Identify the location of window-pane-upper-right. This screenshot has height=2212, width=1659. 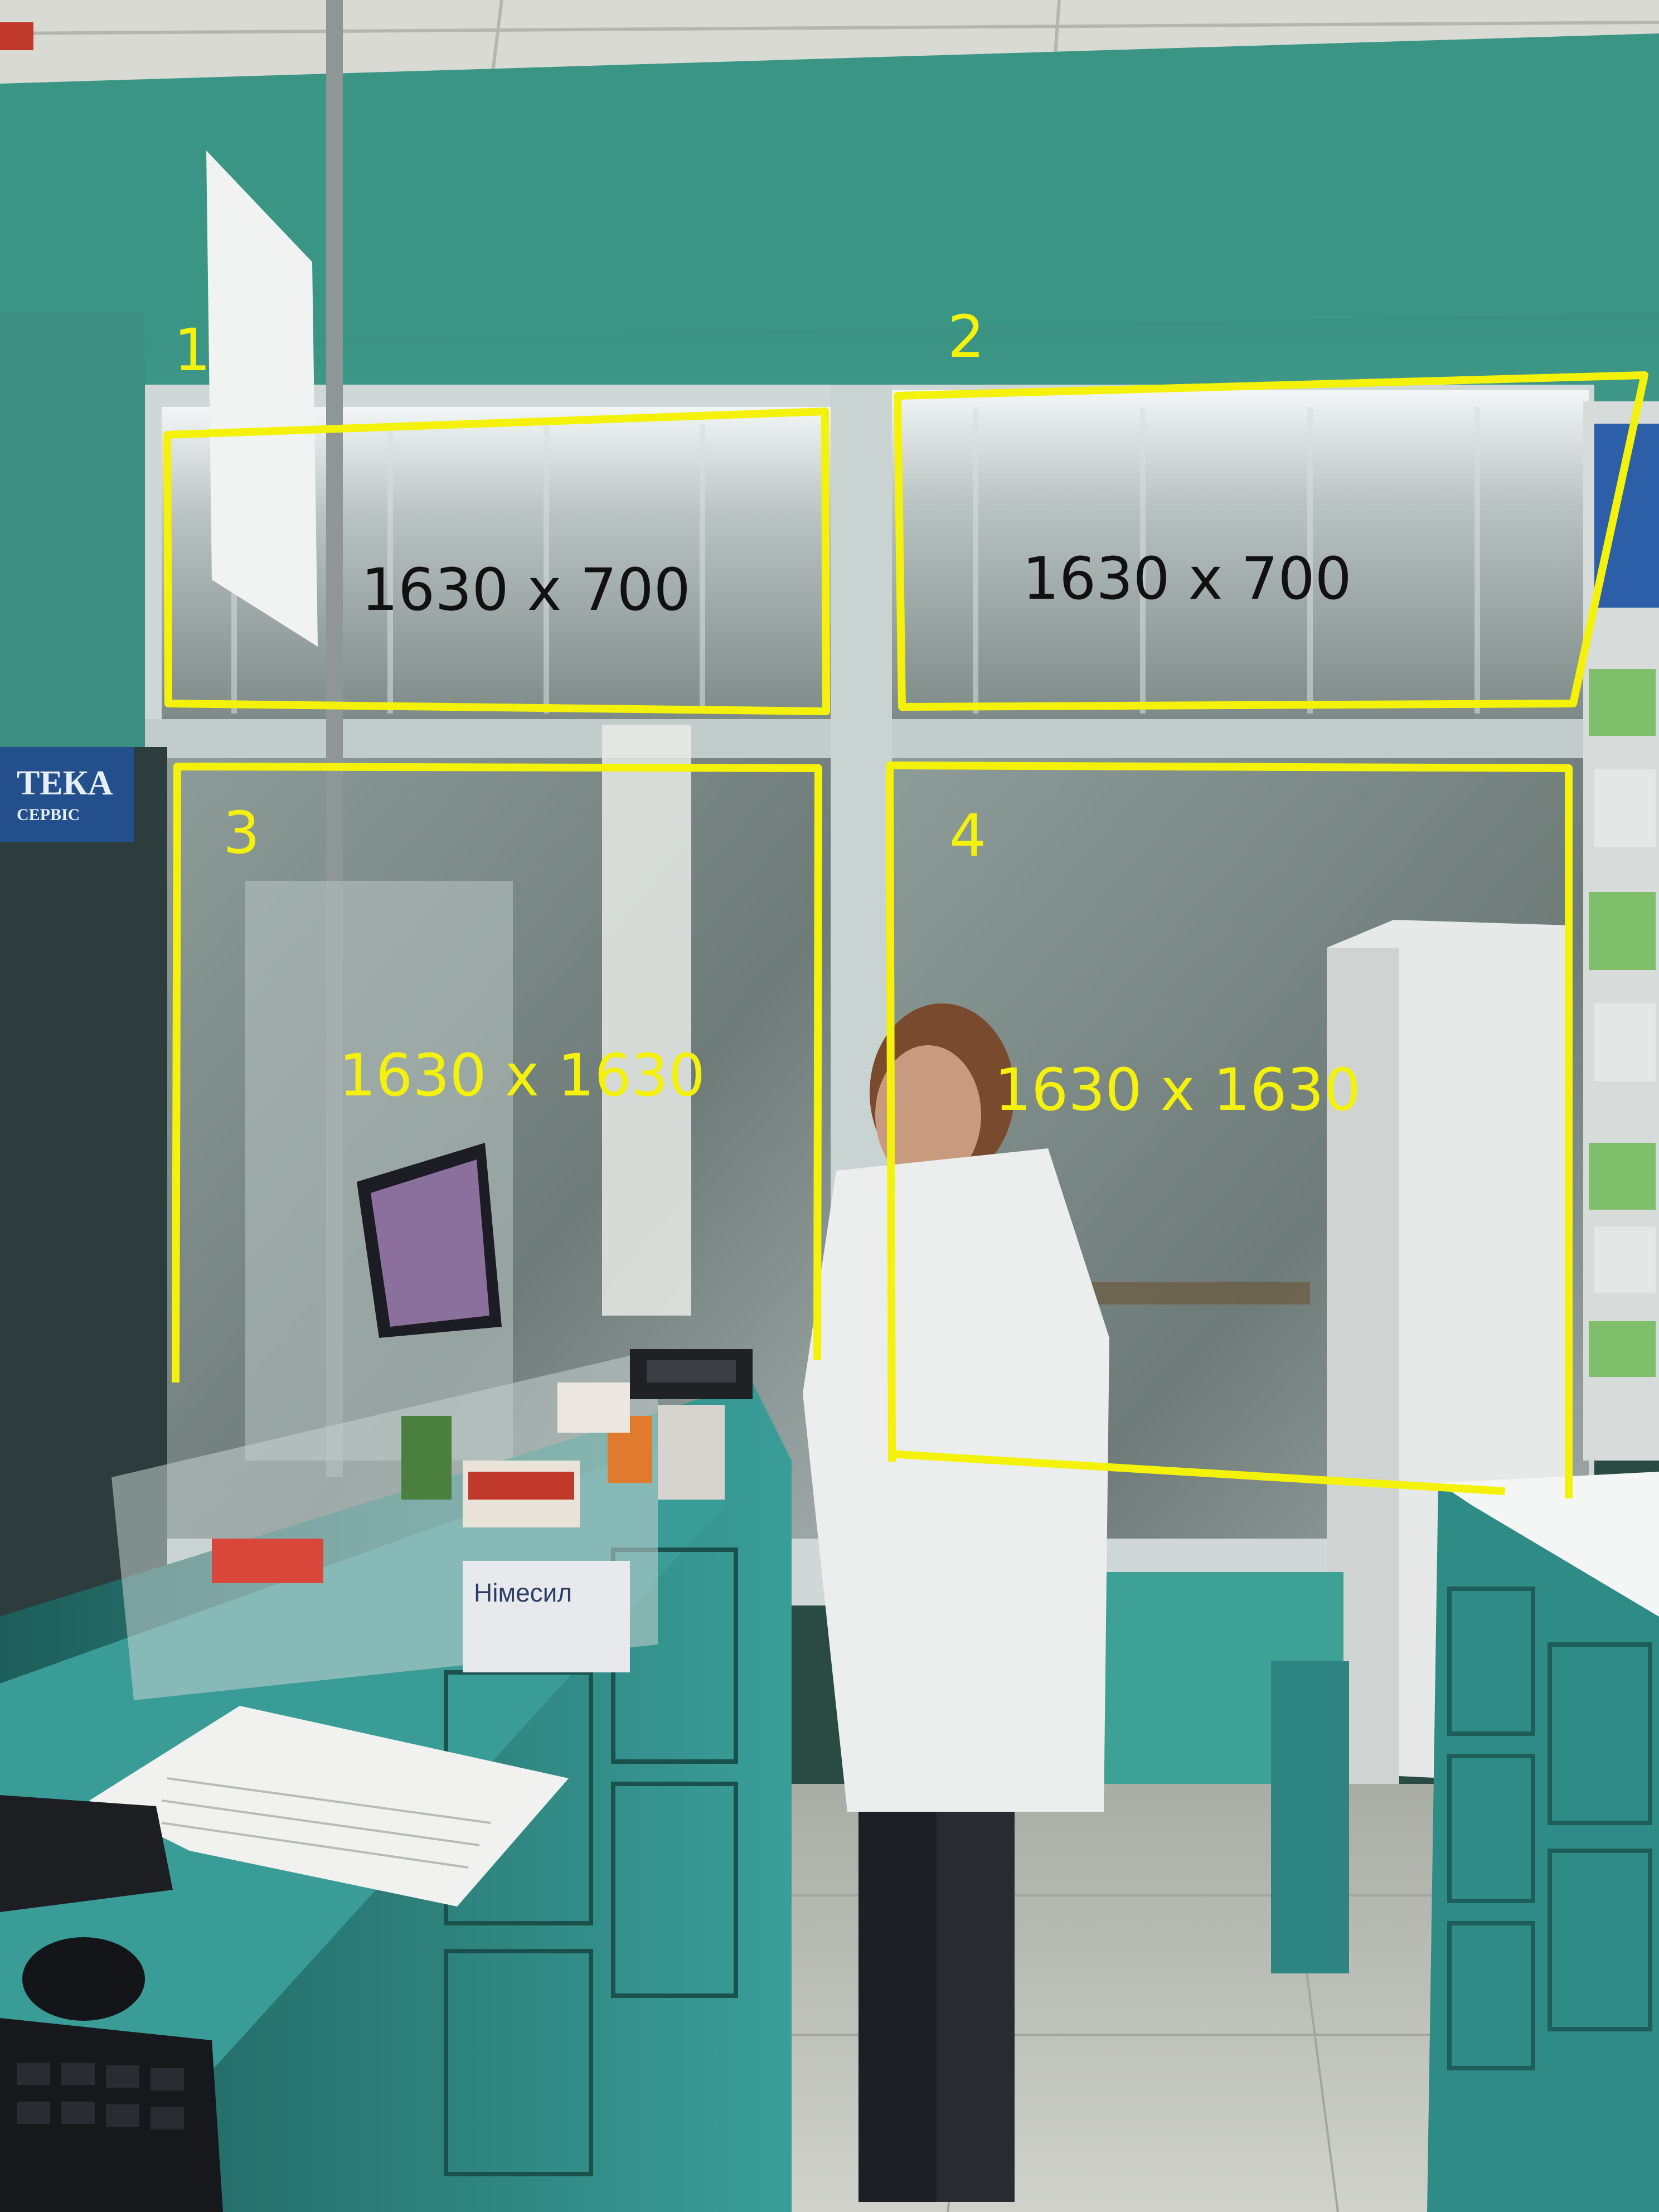
(1240, 554).